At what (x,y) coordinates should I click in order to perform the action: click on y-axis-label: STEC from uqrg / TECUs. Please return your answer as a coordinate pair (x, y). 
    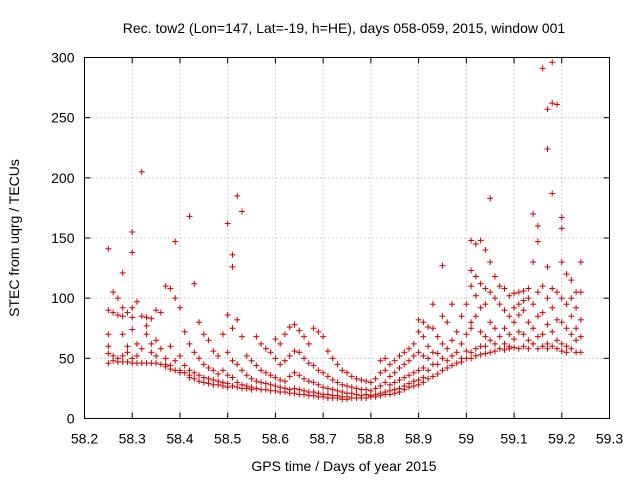
    Looking at the image, I should click on (14, 238).